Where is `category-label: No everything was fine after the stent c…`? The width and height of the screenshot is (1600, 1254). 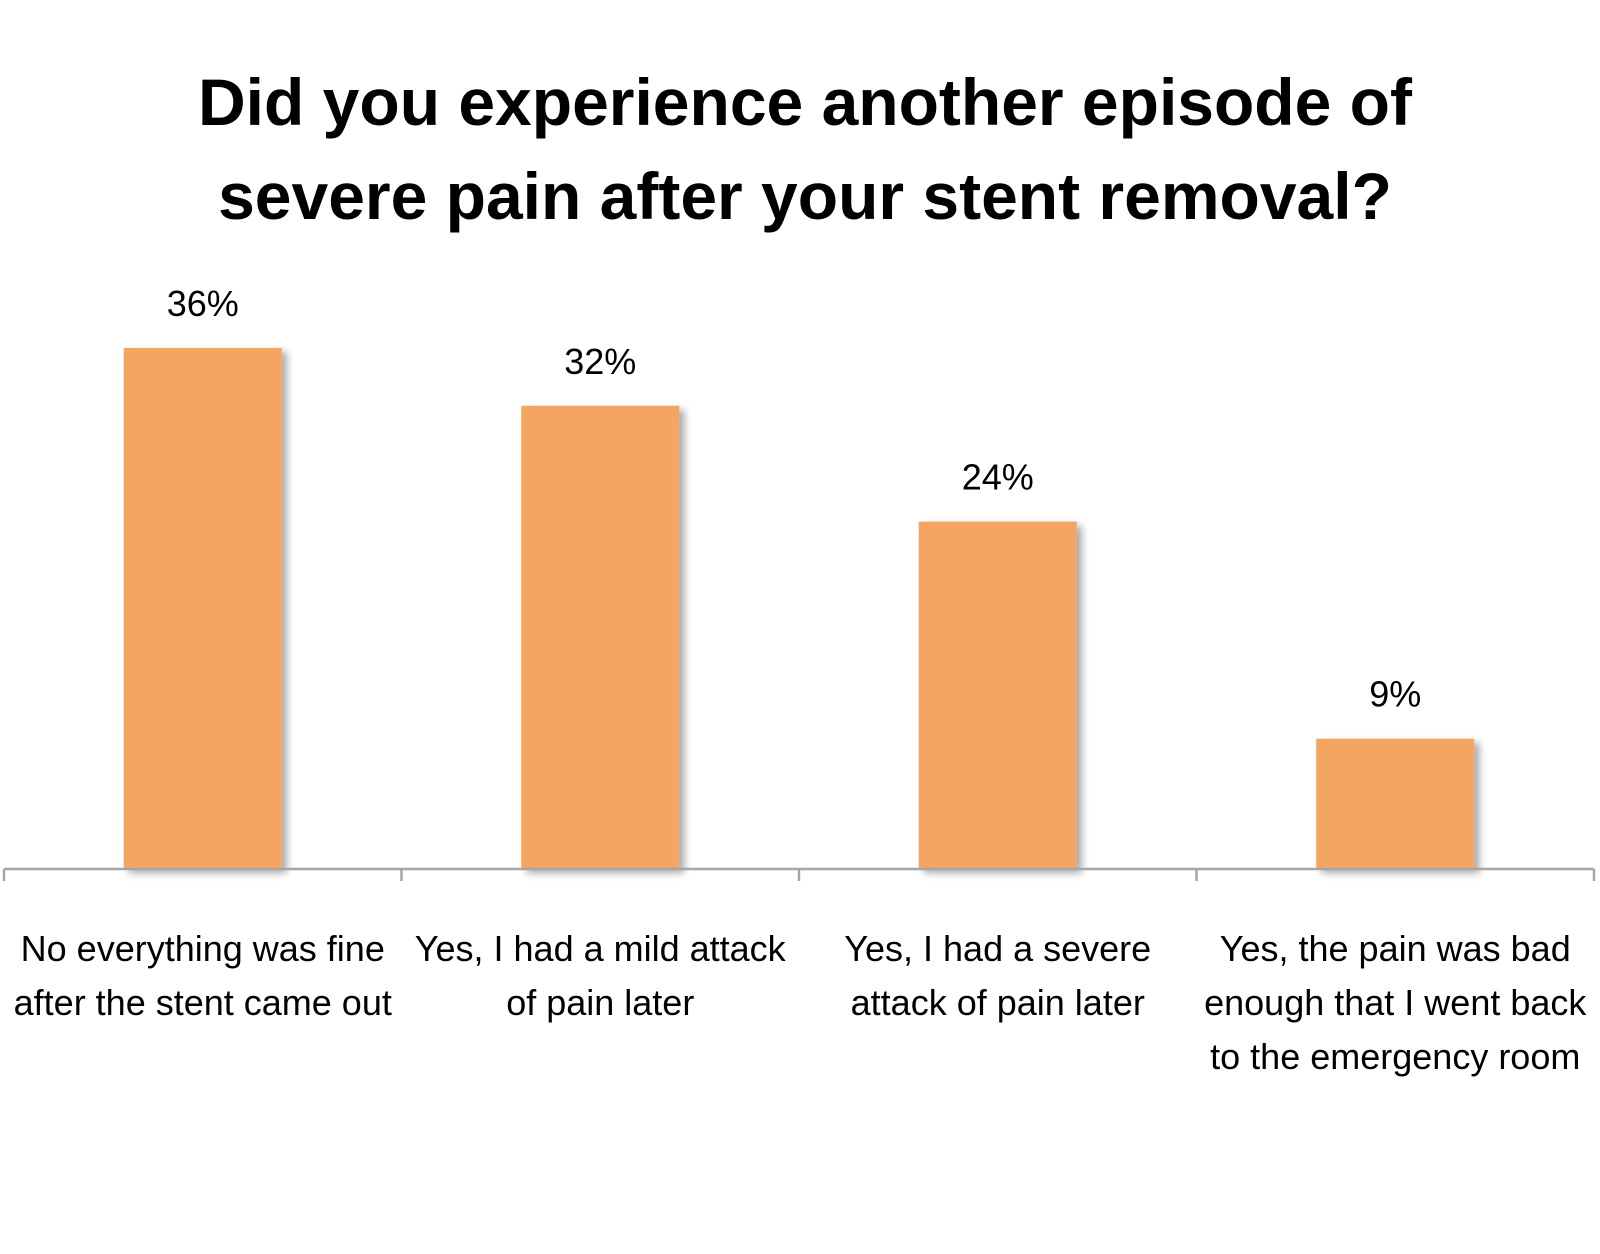 category-label: No everything was fine after the stent c… is located at coordinates (202, 975).